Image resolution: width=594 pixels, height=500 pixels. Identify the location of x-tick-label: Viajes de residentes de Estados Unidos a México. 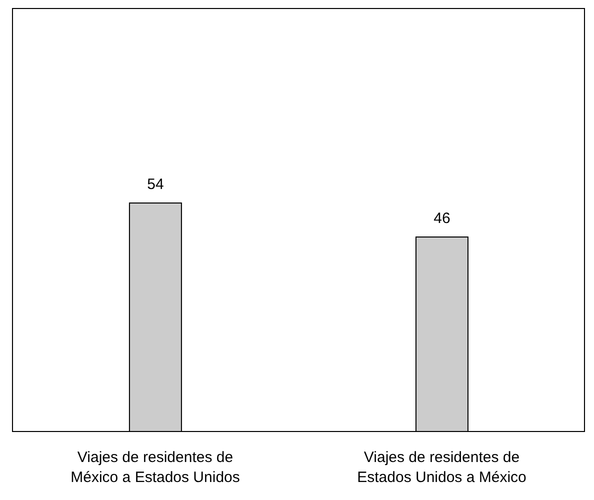
(441, 467).